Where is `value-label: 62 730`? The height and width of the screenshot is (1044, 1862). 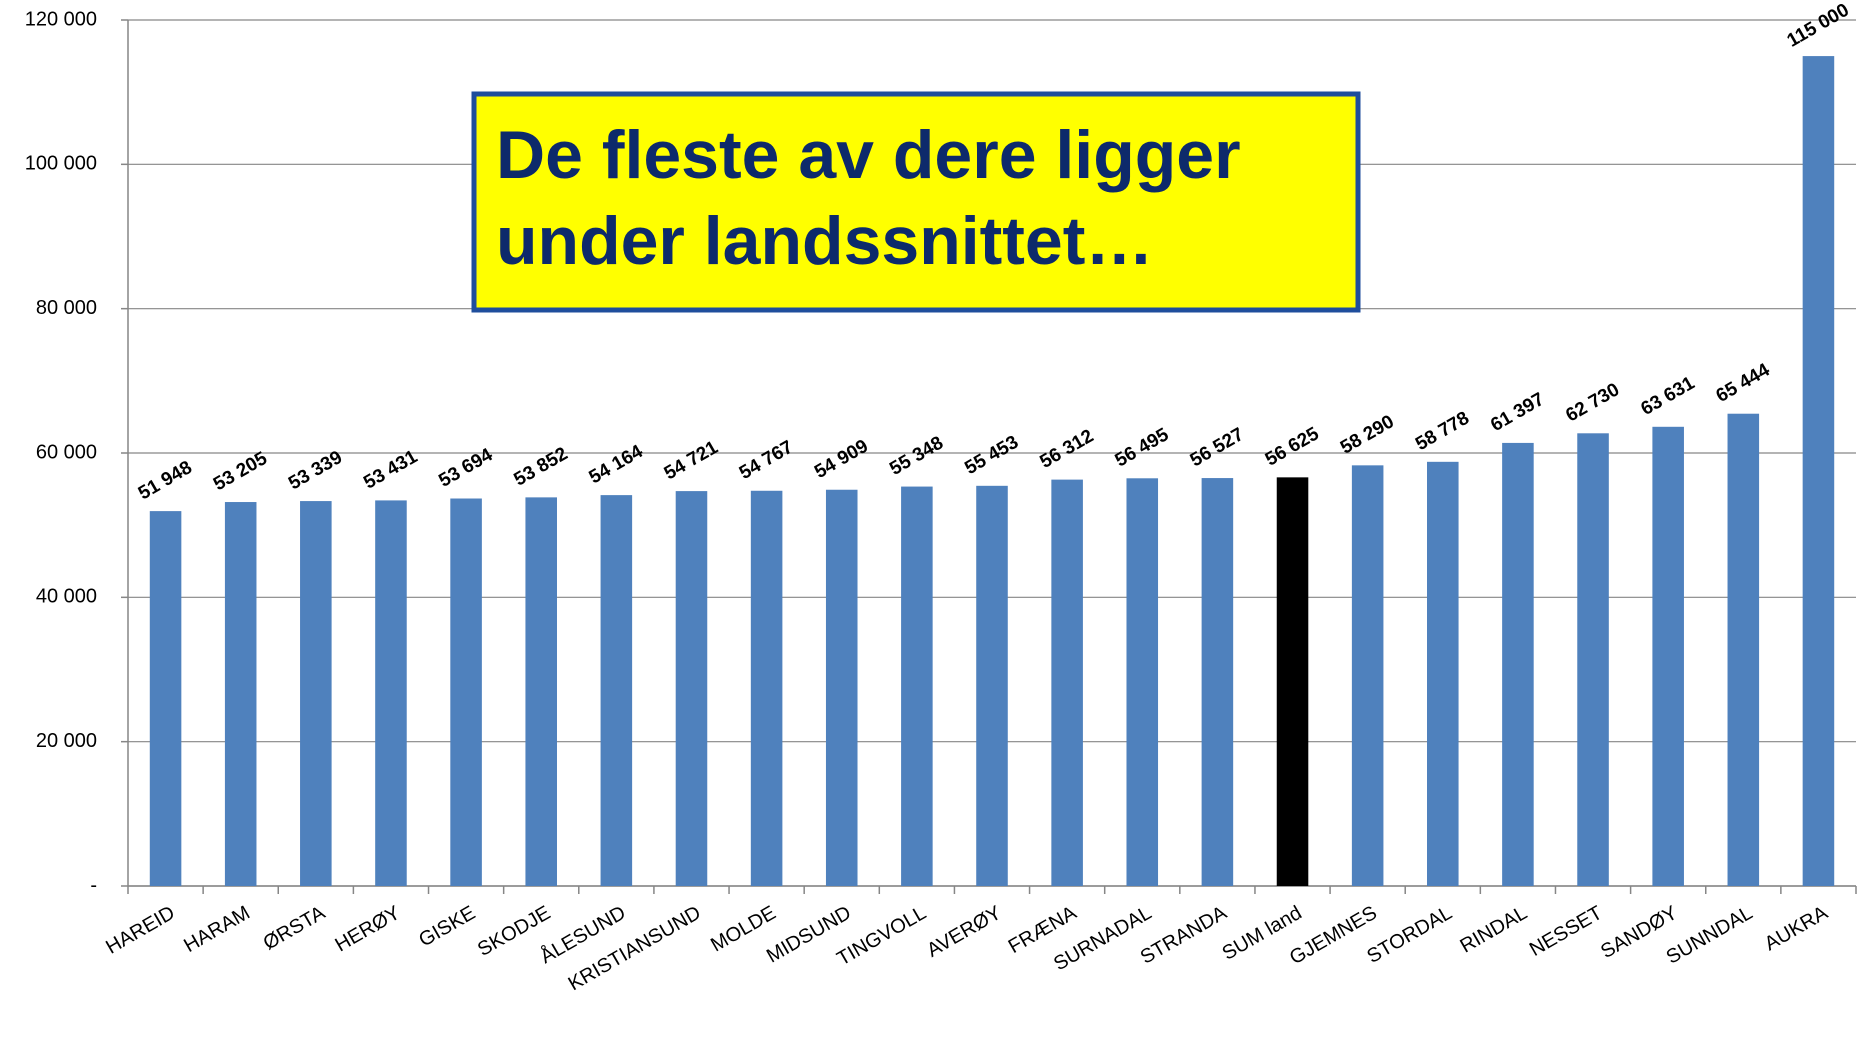 value-label: 62 730 is located at coordinates (1592, 402).